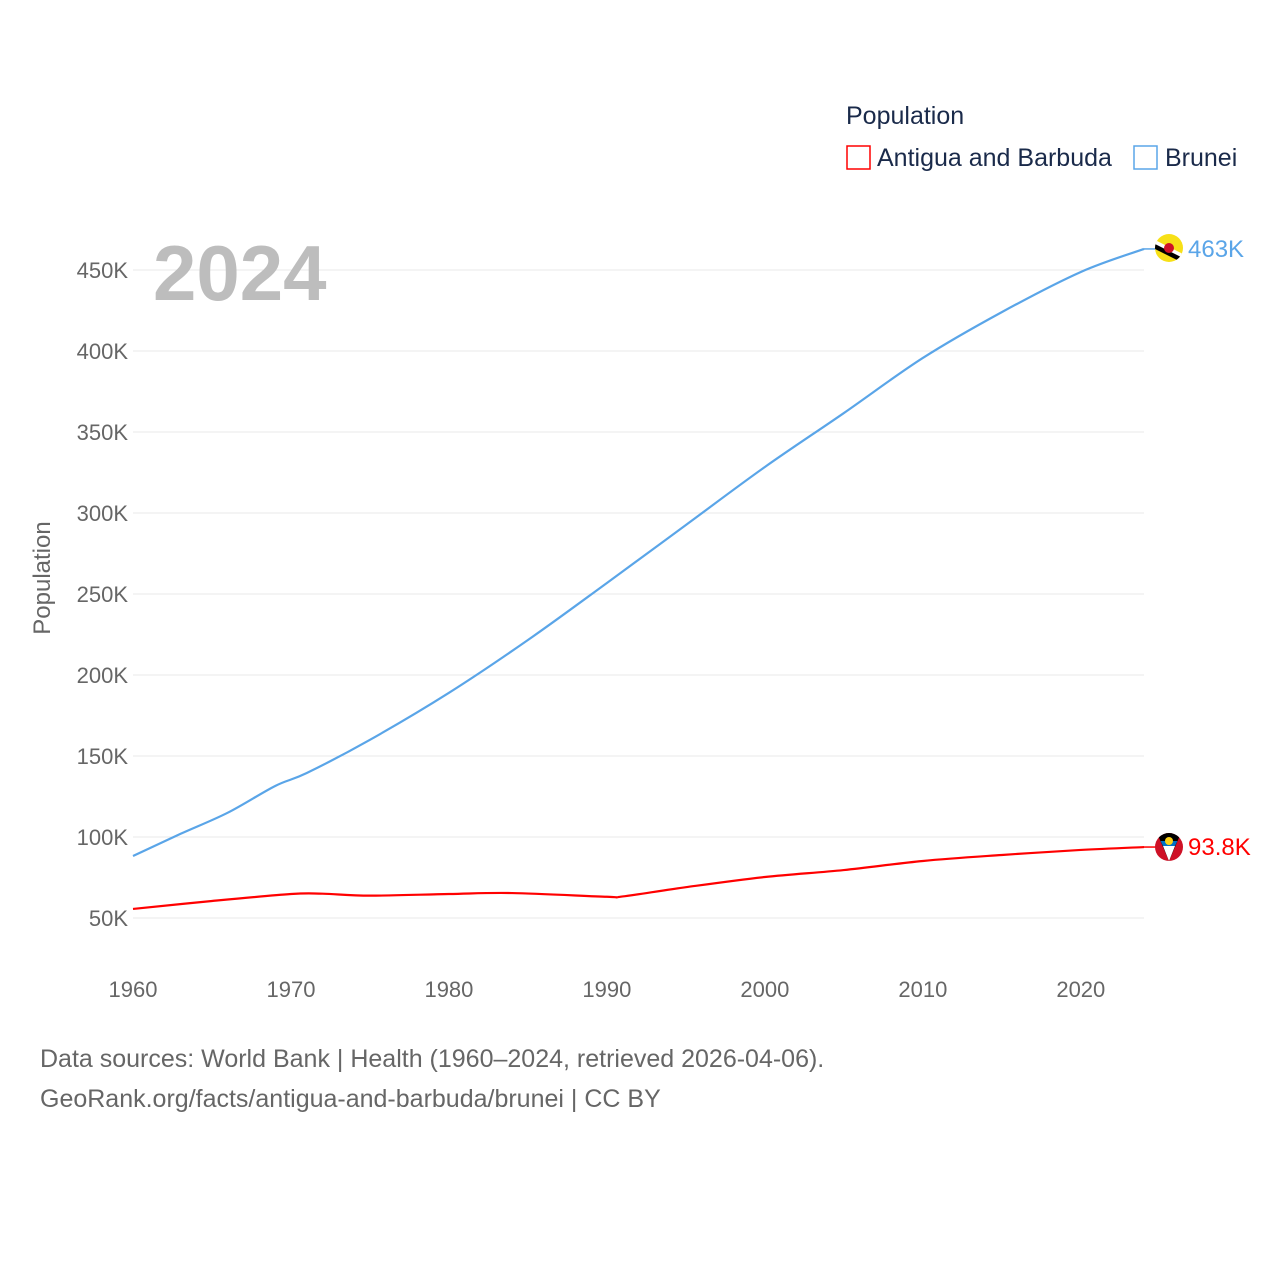 The image size is (1280, 1280). What do you see at coordinates (994, 158) in the screenshot?
I see `legend-label-antigua: Antigua and Barbuda` at bounding box center [994, 158].